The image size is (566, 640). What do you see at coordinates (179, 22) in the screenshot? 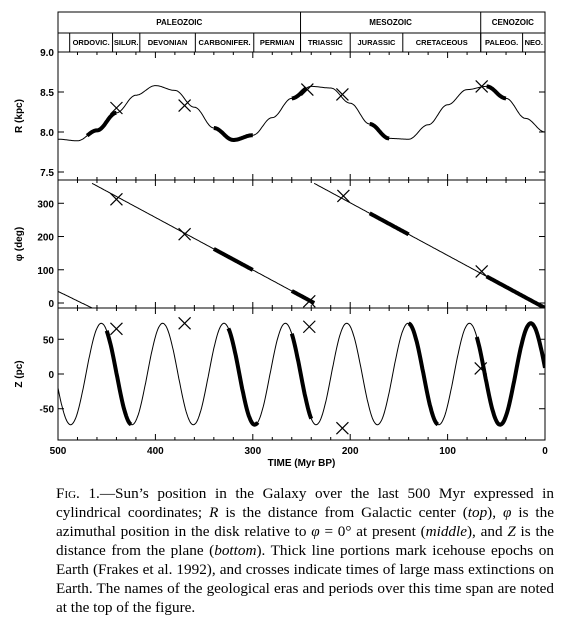
I see `era-label: PALEOZOIC` at bounding box center [179, 22].